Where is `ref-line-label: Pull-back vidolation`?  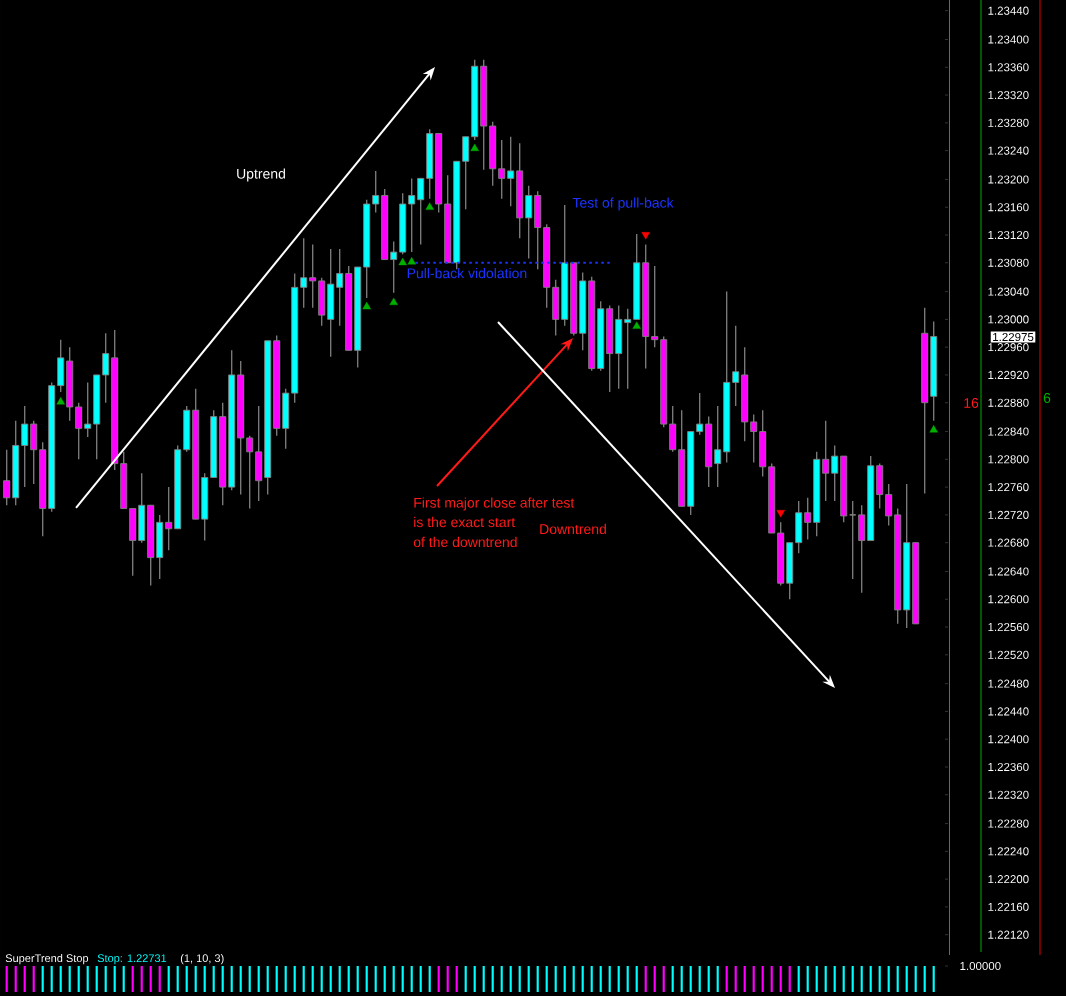 ref-line-label: Pull-back vidolation is located at coordinates (467, 273).